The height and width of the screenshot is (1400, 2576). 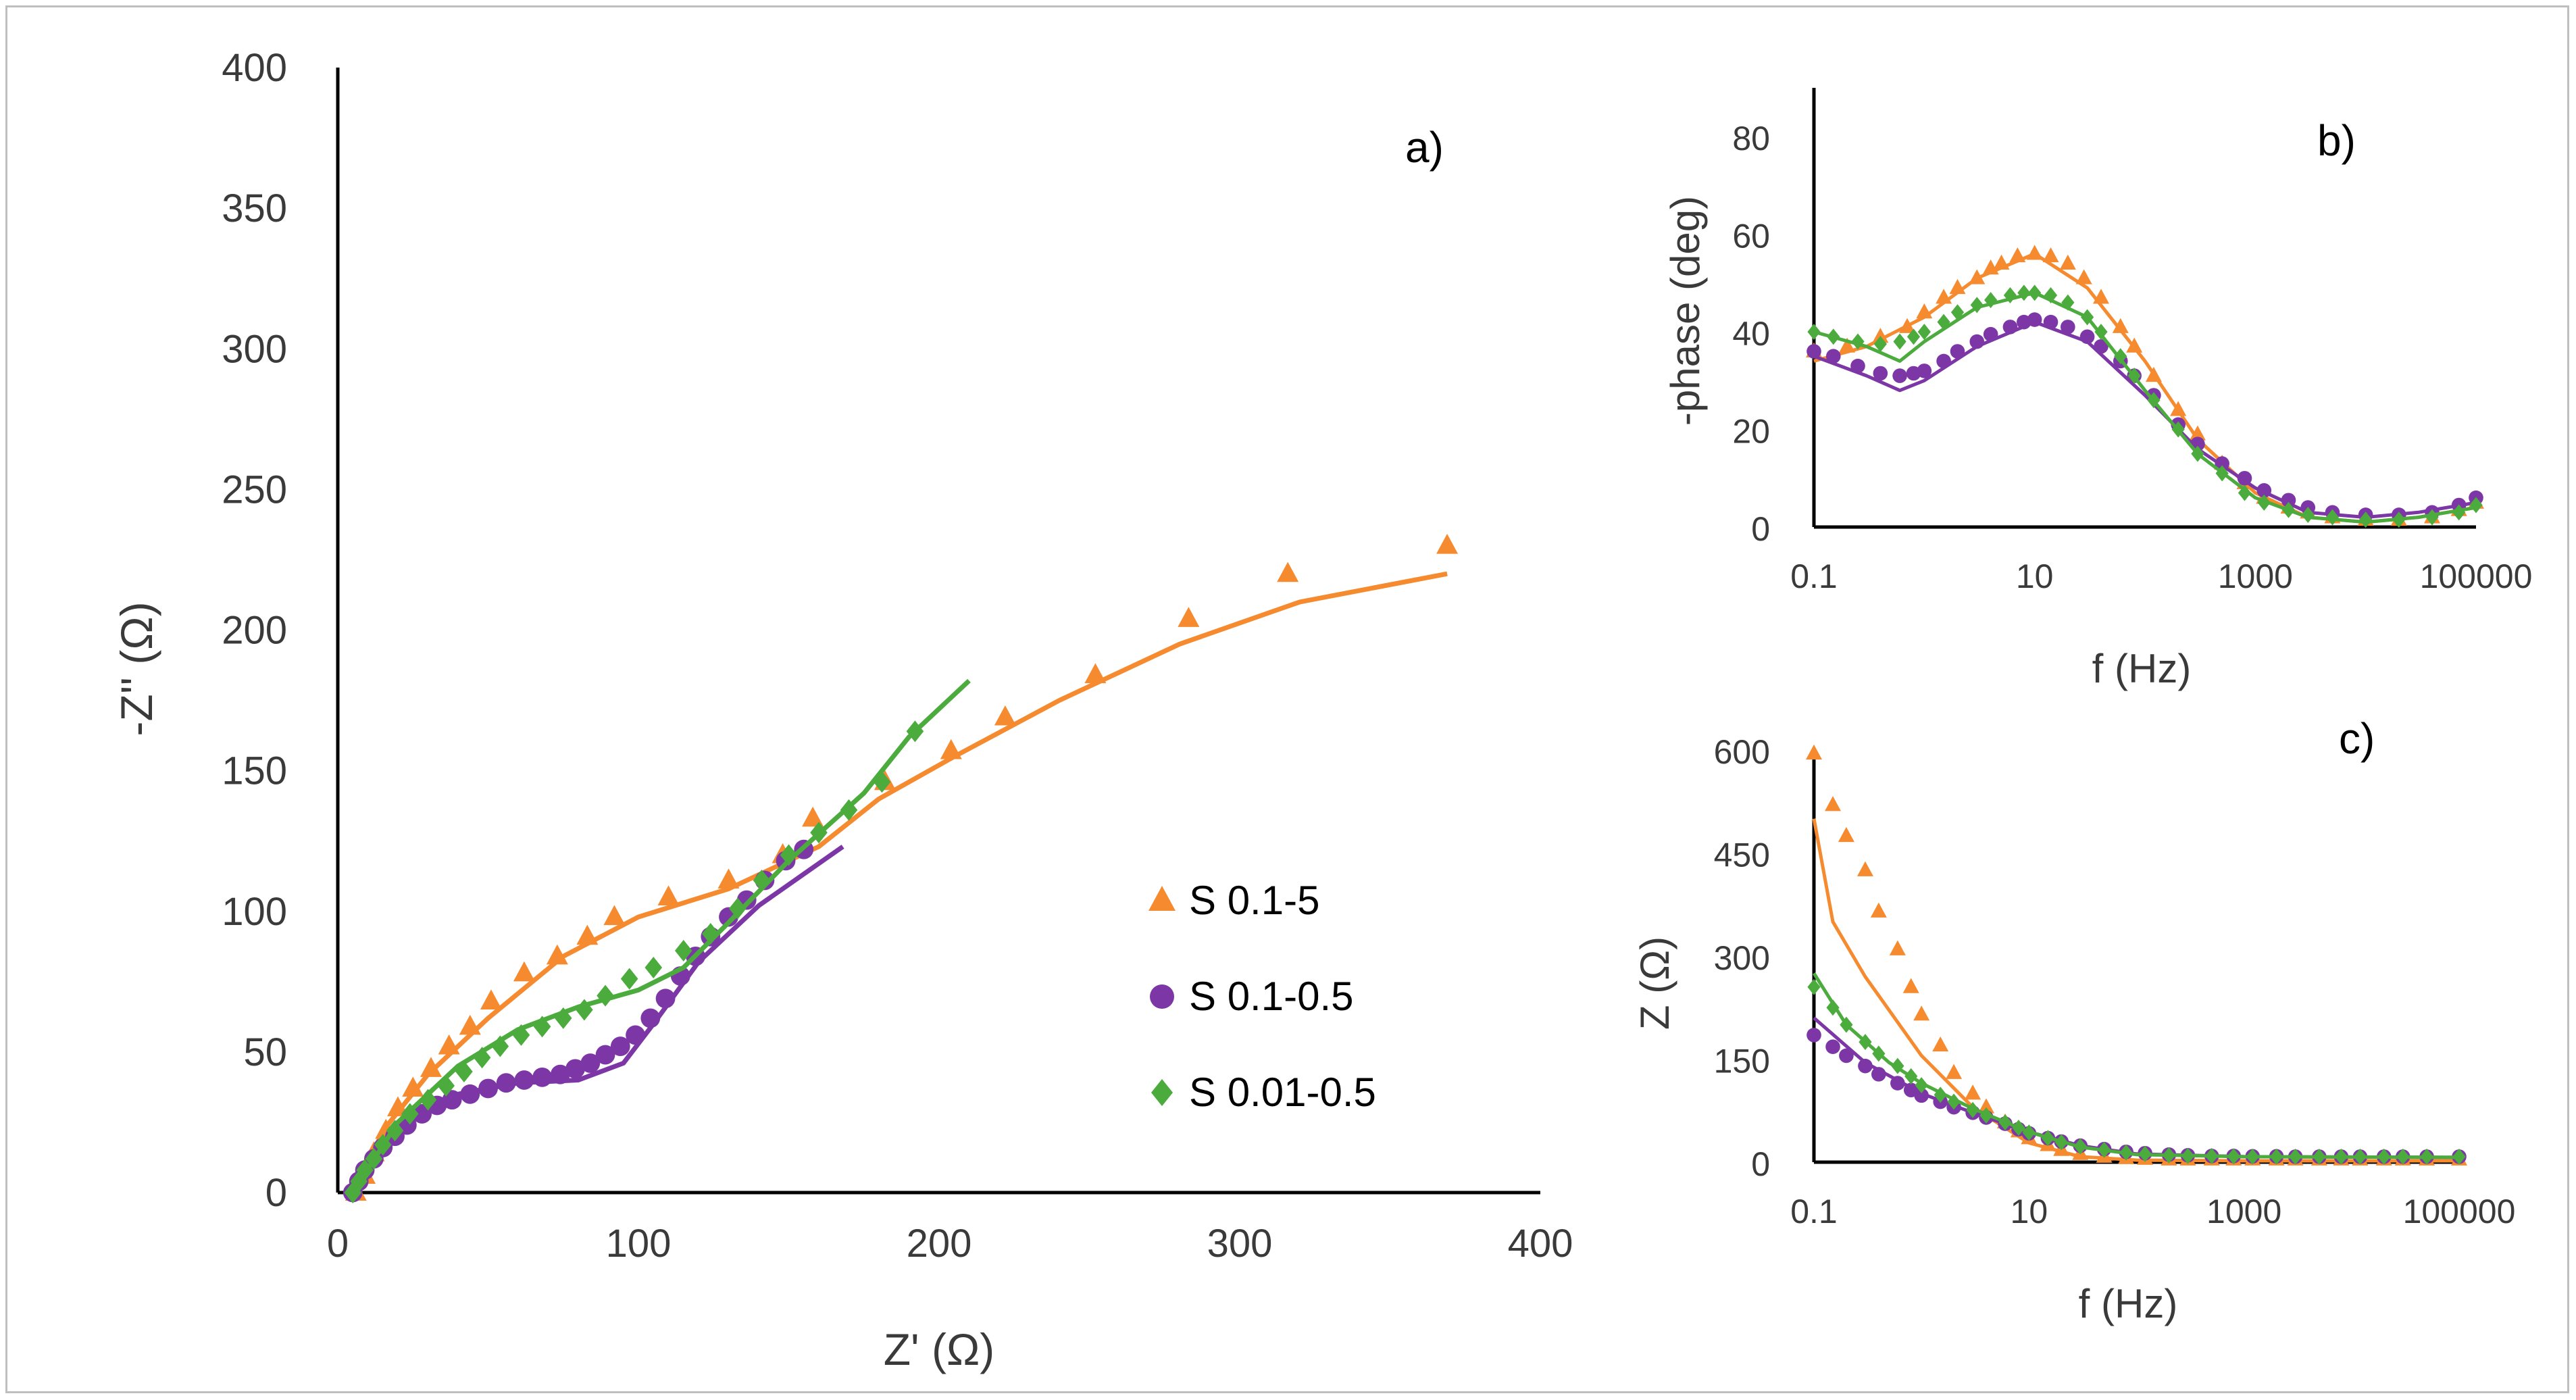 What do you see at coordinates (1271, 996) in the screenshot?
I see `legend-label-s01-05: S 0.1-0.5` at bounding box center [1271, 996].